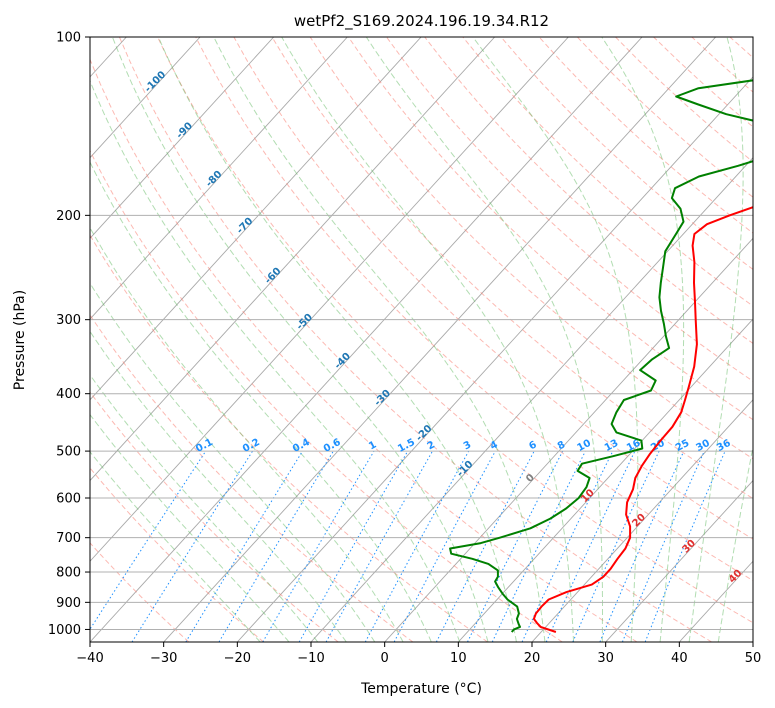 This screenshot has height=708, width=775. What do you see at coordinates (467, 445) in the screenshot?
I see `mixing-ratio-label: 3` at bounding box center [467, 445].